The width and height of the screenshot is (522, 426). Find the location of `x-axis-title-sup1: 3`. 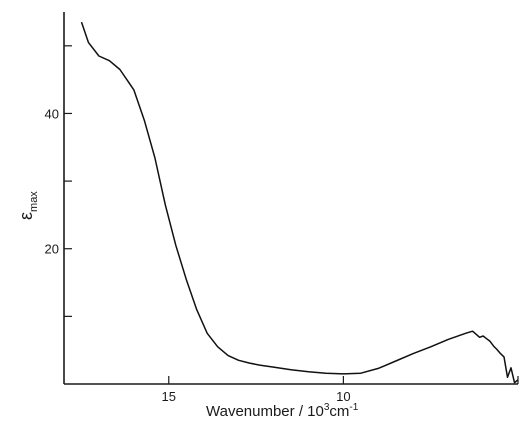

x-axis-title-sup1: 3 is located at coordinates (327, 407).